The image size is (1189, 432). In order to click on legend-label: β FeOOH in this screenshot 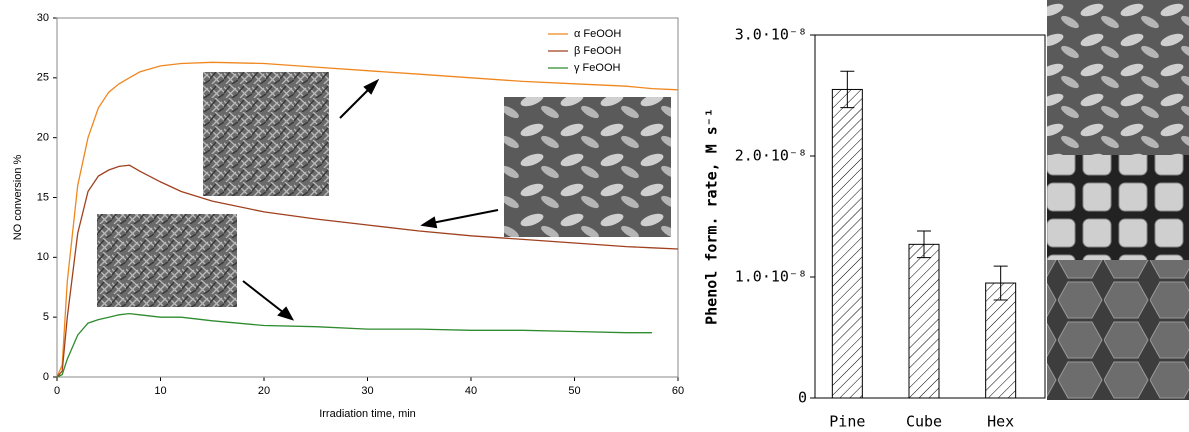, I will do `click(597, 51)`.